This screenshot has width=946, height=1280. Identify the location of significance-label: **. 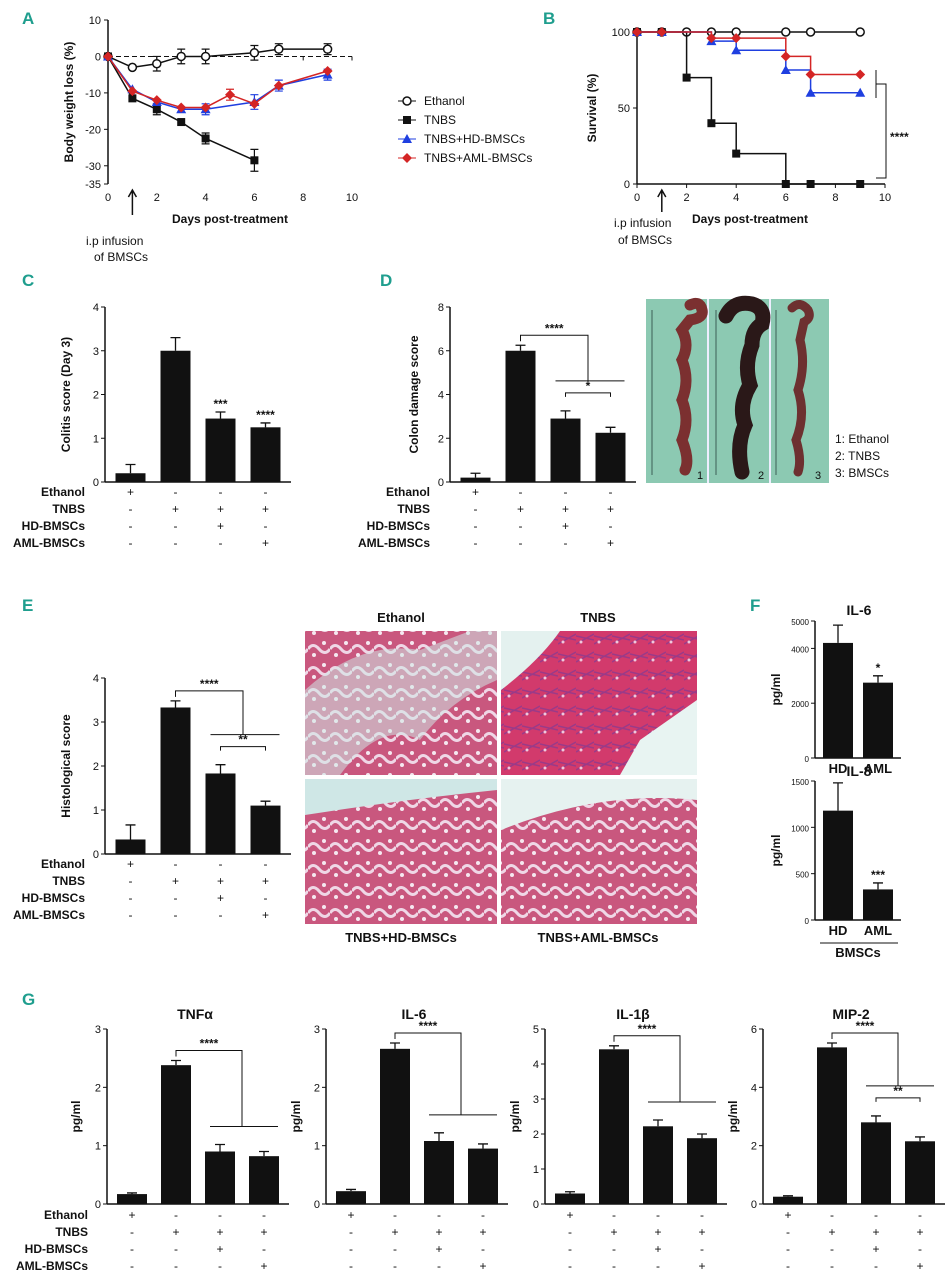
(243, 740).